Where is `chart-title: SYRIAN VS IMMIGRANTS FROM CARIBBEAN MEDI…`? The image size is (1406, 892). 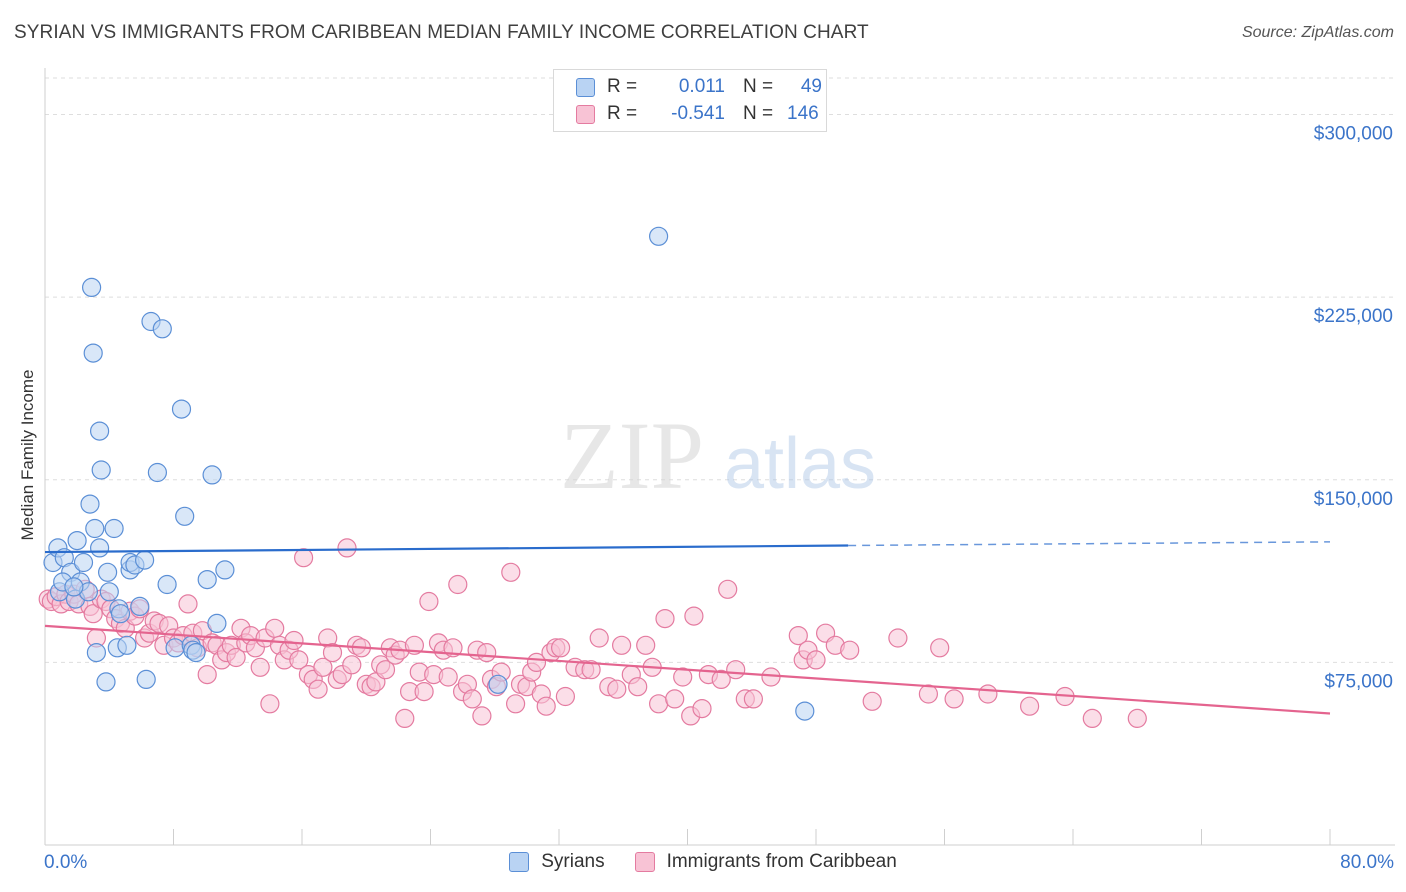 chart-title: SYRIAN VS IMMIGRANTS FROM CARIBBEAN MEDI… is located at coordinates (441, 32).